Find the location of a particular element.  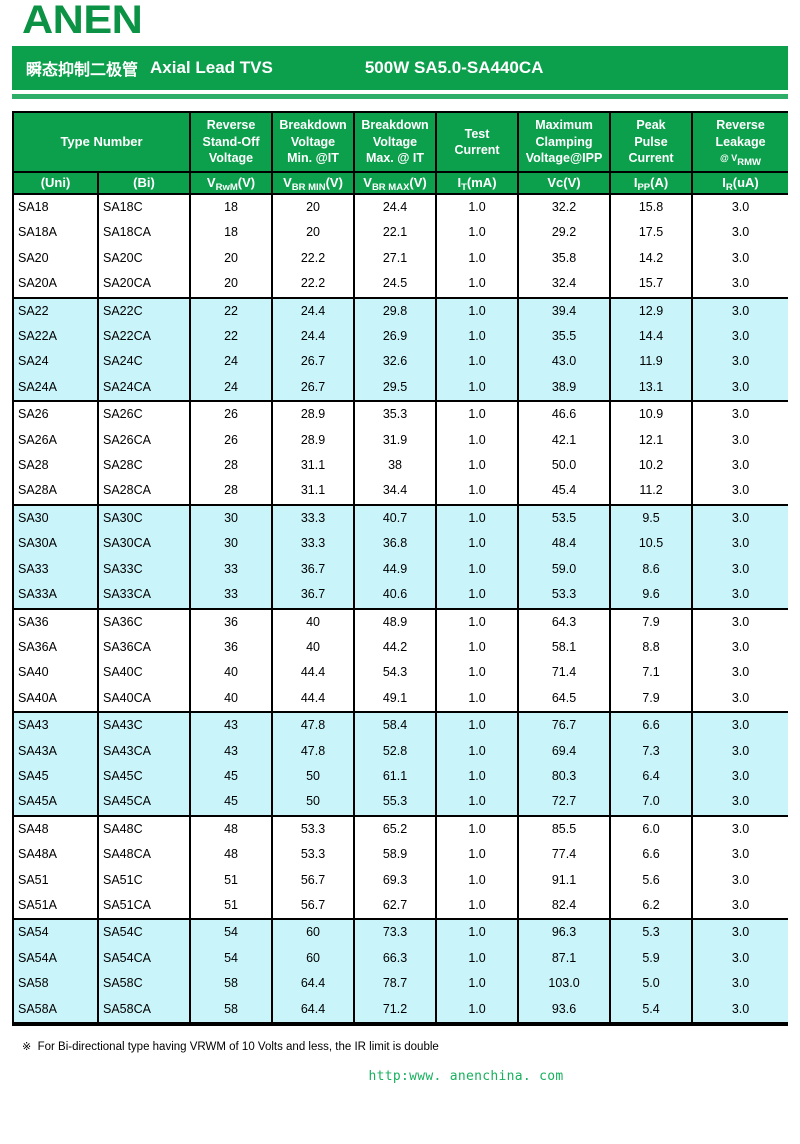

cell-uni: SA45A is located at coordinates (56, 803).